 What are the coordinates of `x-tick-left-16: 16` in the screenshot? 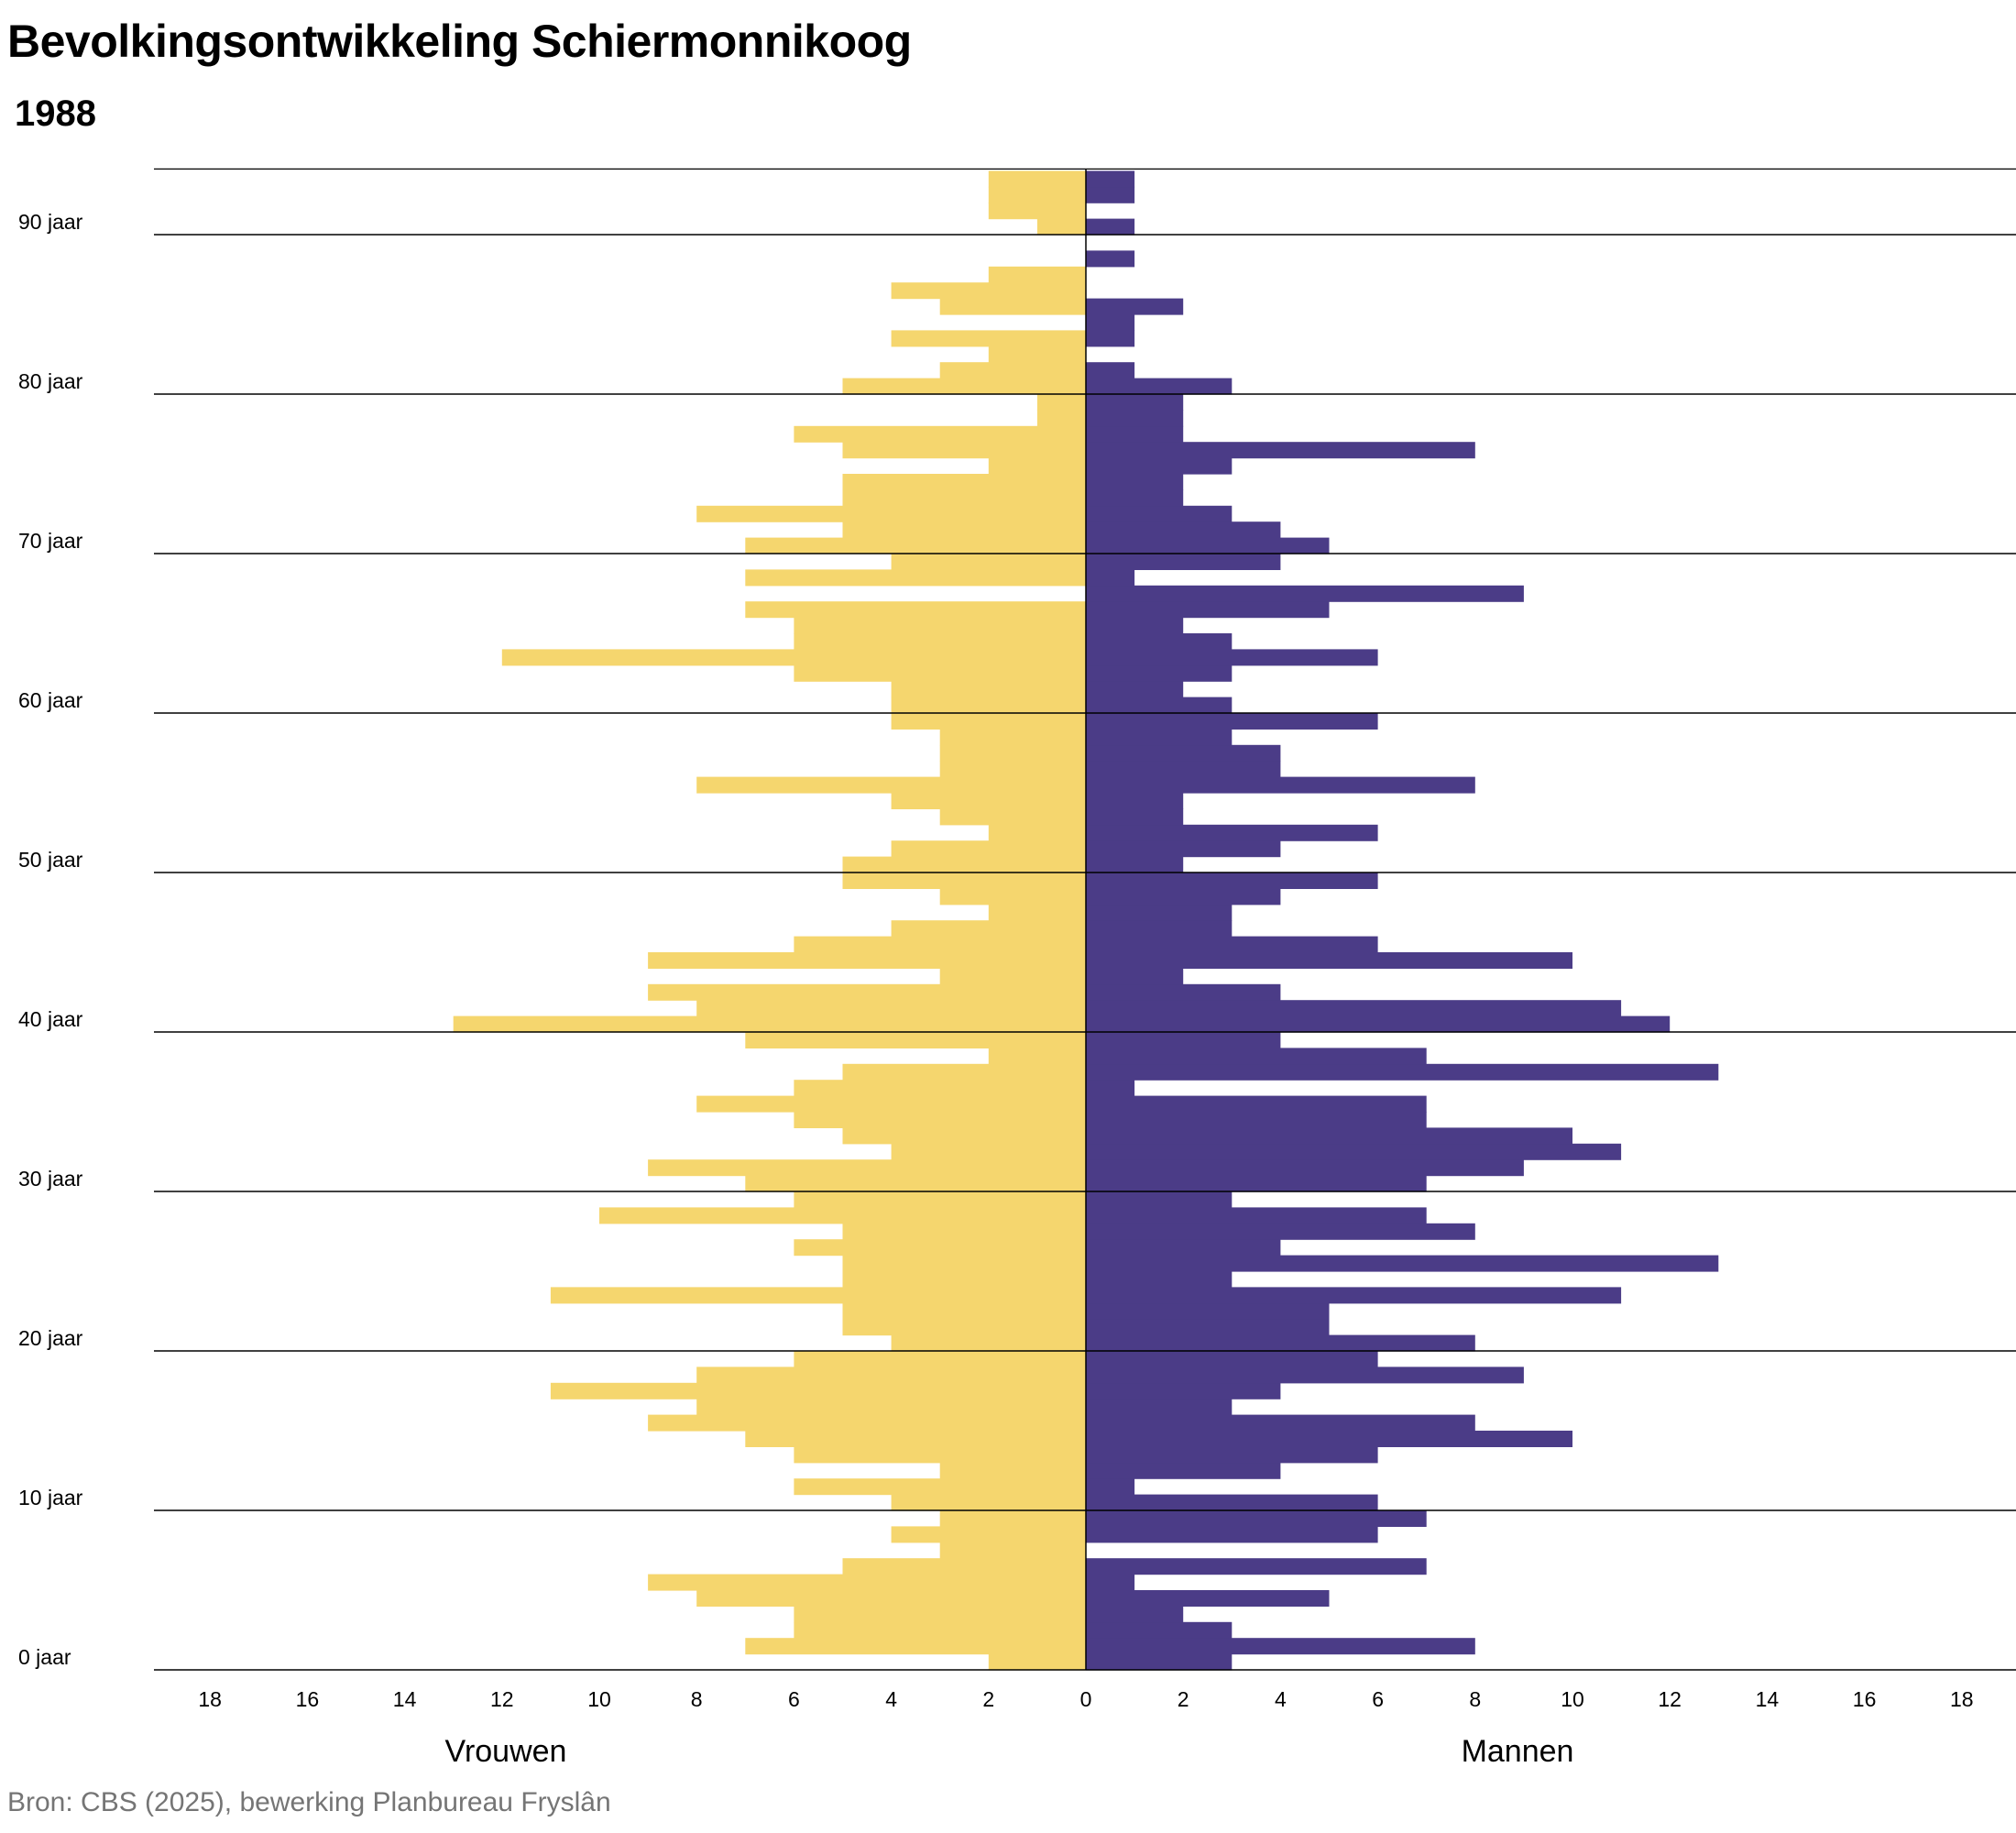 It's located at (308, 1699).